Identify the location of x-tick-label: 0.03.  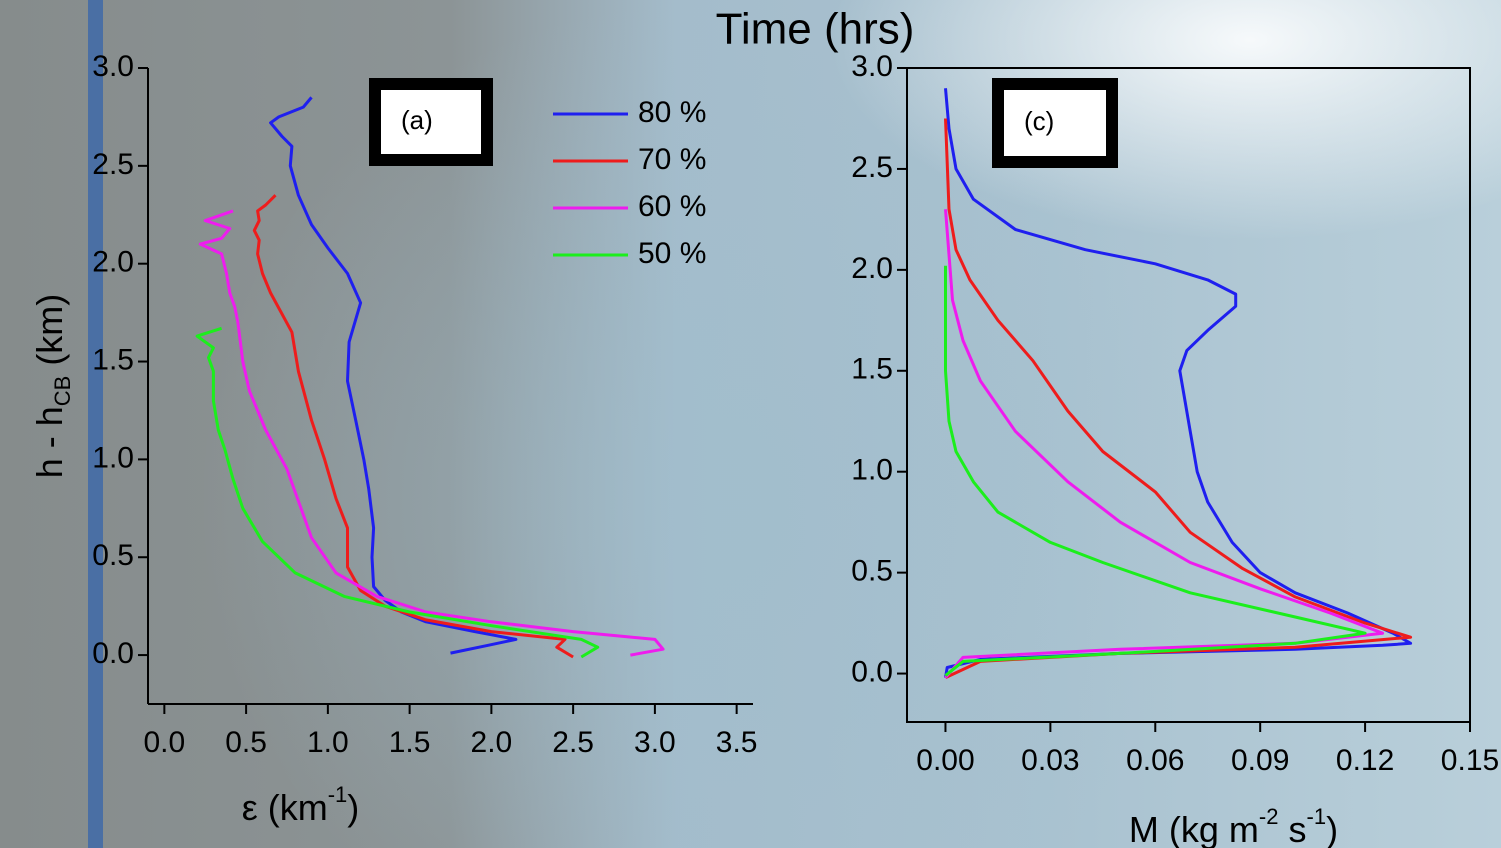
(1050, 760).